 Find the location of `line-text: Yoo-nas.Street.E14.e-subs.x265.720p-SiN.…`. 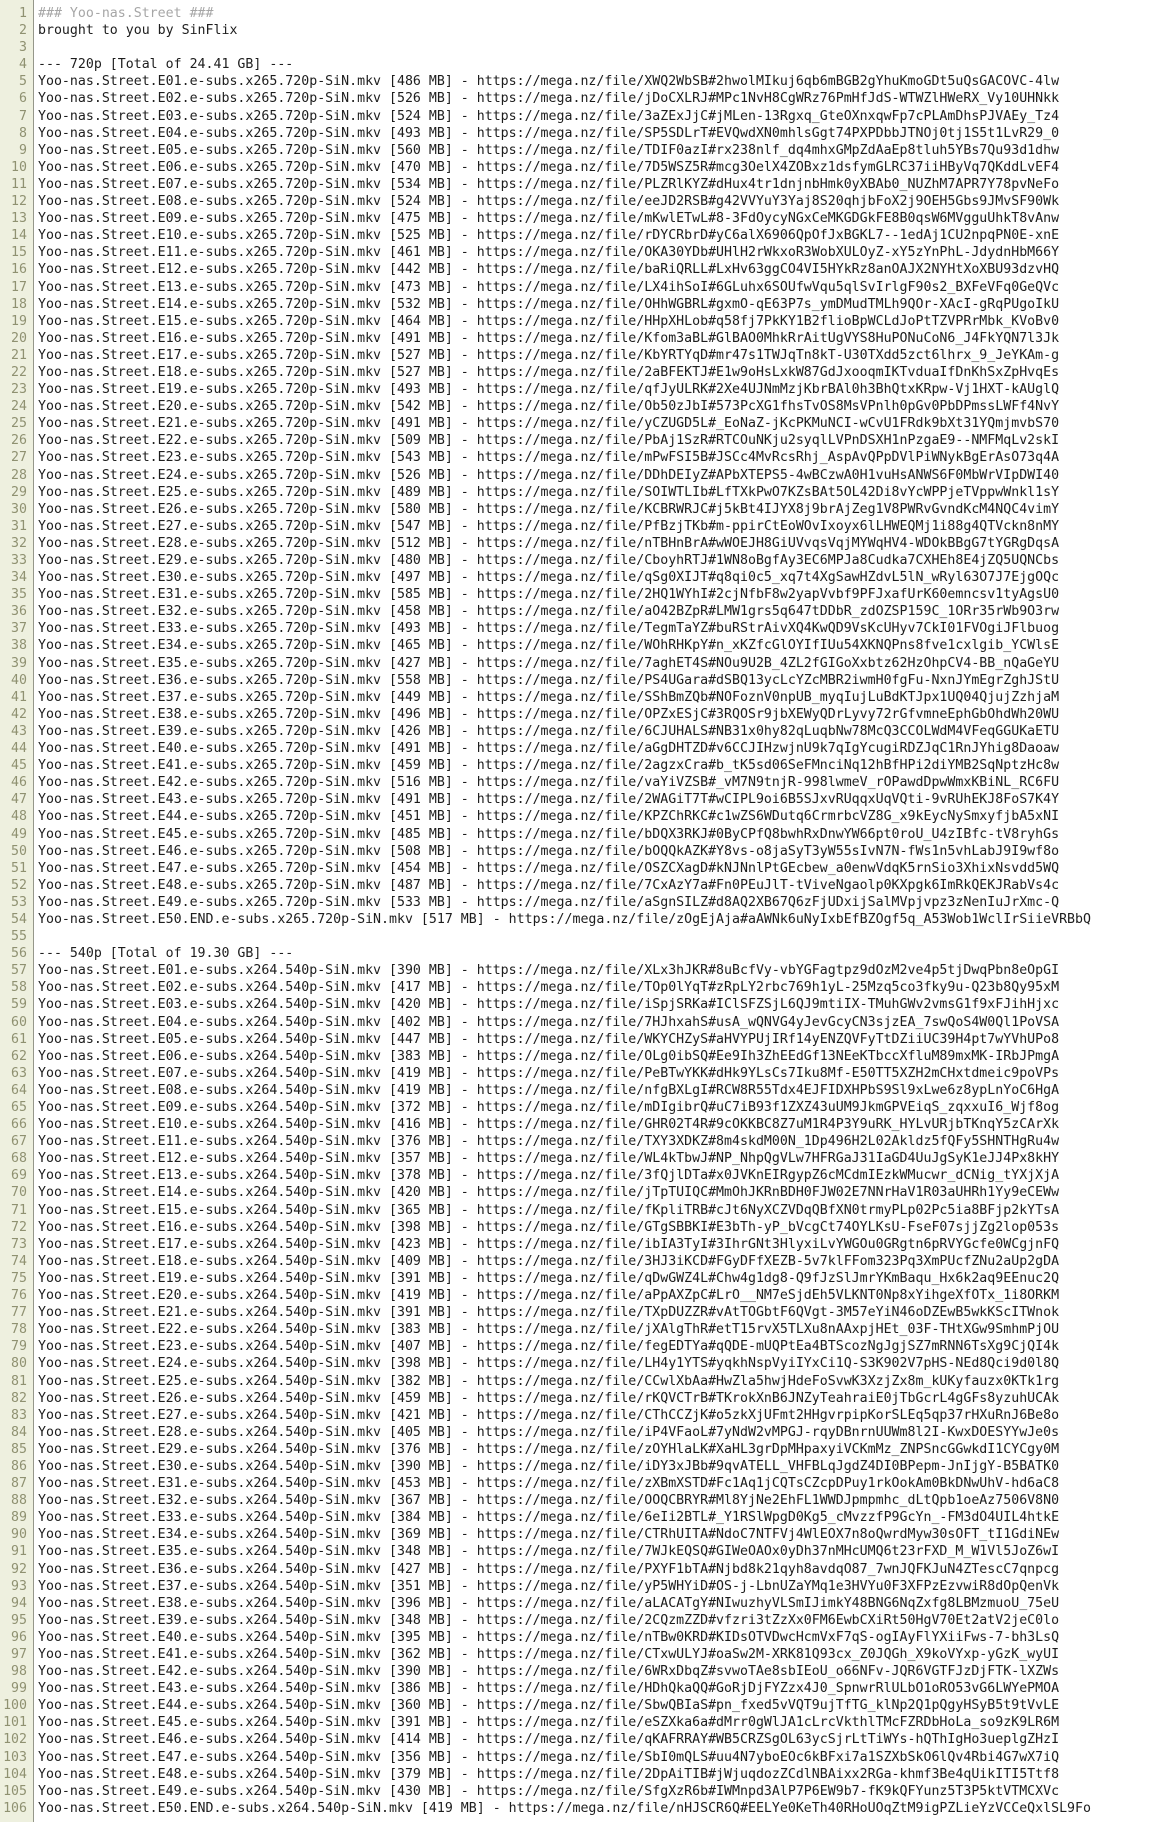

line-text: Yoo-nas.Street.E14.e-subs.x265.720p-SiN.… is located at coordinates (549, 304).